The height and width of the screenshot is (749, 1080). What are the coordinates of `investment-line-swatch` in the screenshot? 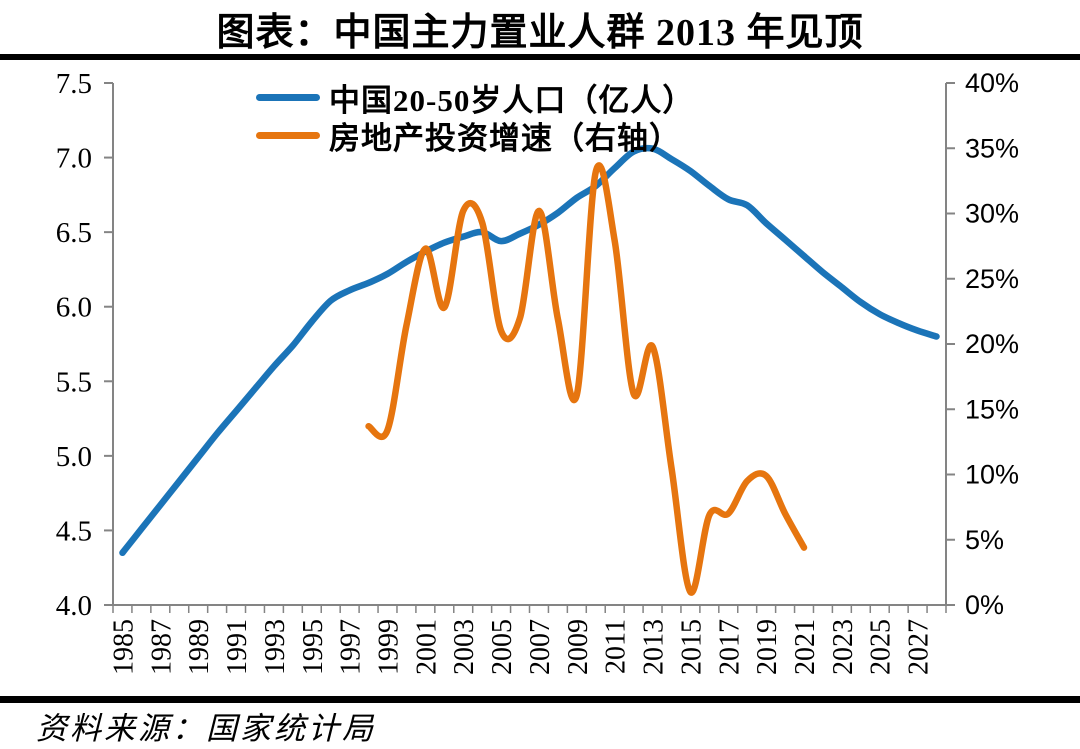 It's located at (288, 135).